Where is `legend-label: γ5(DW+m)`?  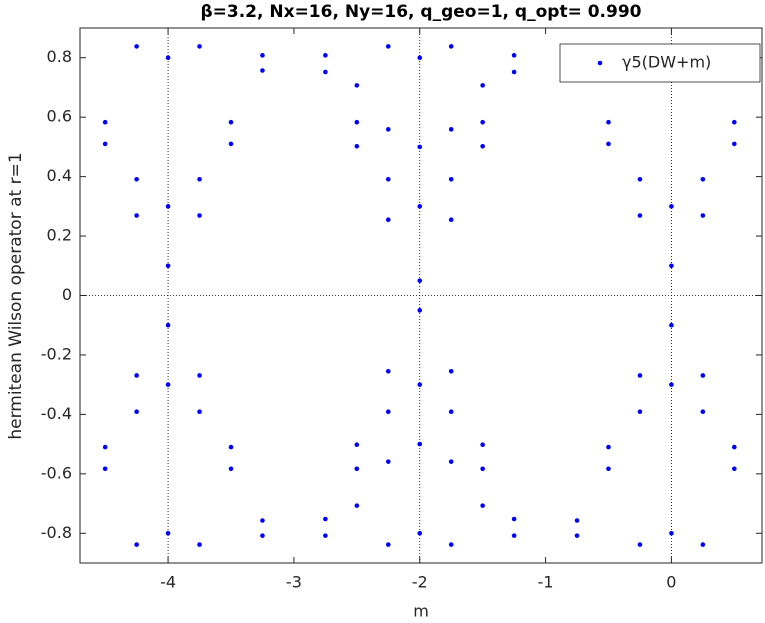
legend-label: γ5(DW+m) is located at coordinates (666, 62).